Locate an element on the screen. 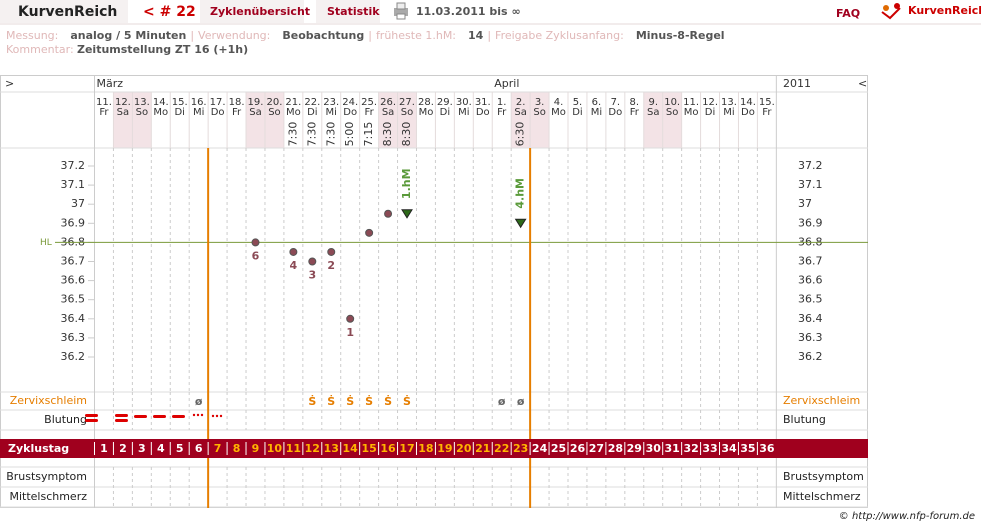  day: 24. is located at coordinates (350, 102).